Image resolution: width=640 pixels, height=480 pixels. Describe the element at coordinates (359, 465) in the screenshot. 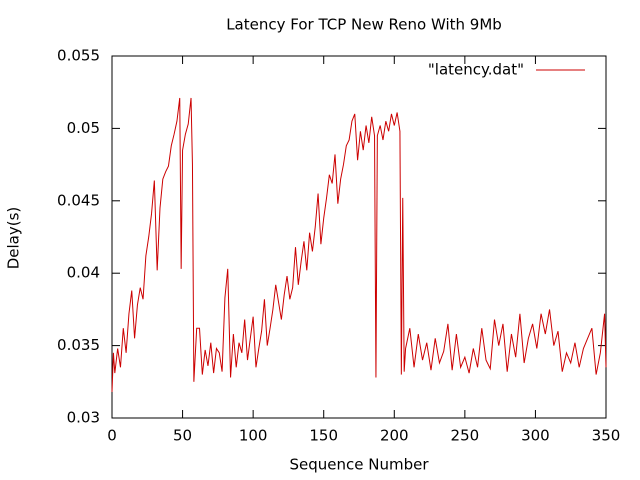

I see `x-axis-label: Sequence Number` at that location.